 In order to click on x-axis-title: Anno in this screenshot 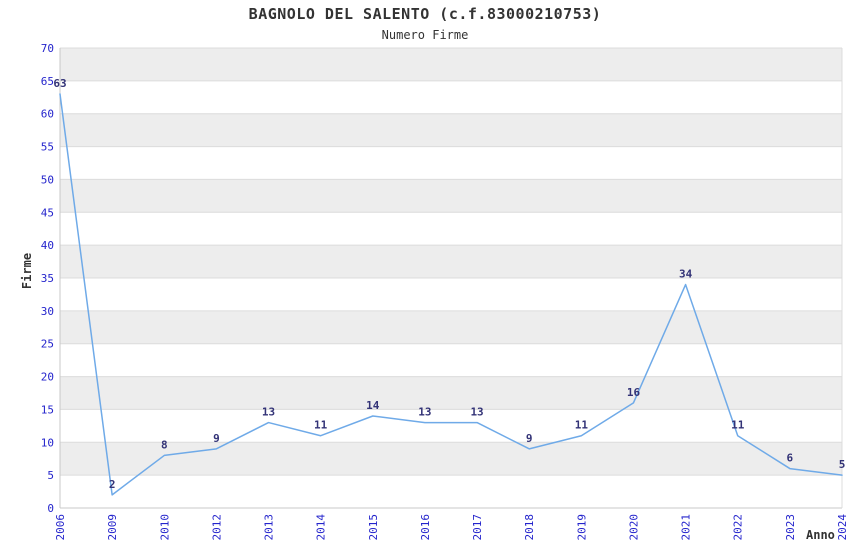, I will do `click(820, 535)`.